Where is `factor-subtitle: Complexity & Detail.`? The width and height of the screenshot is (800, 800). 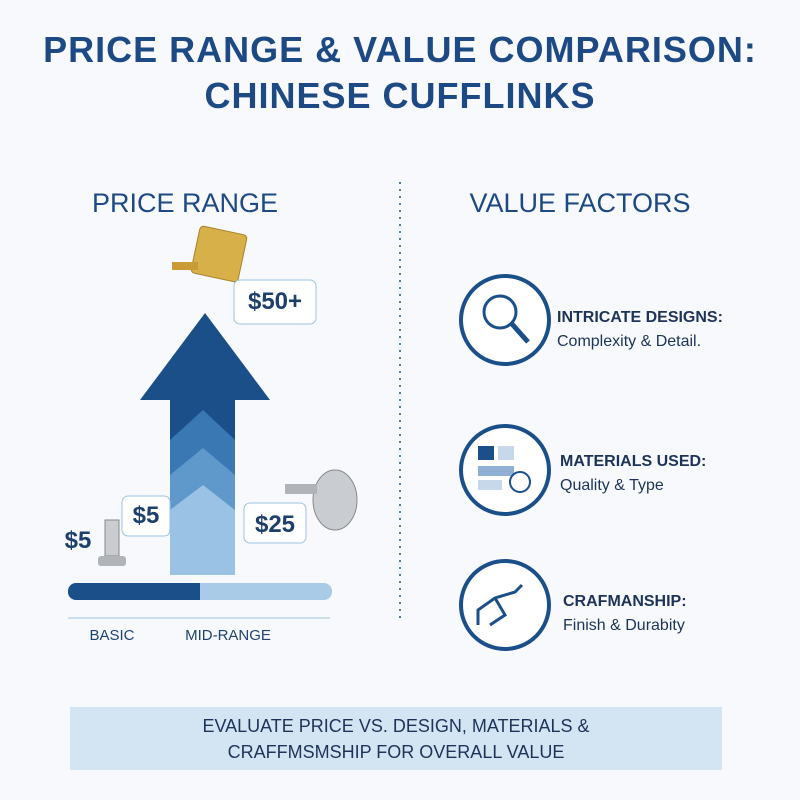
factor-subtitle: Complexity & Detail. is located at coordinates (629, 341).